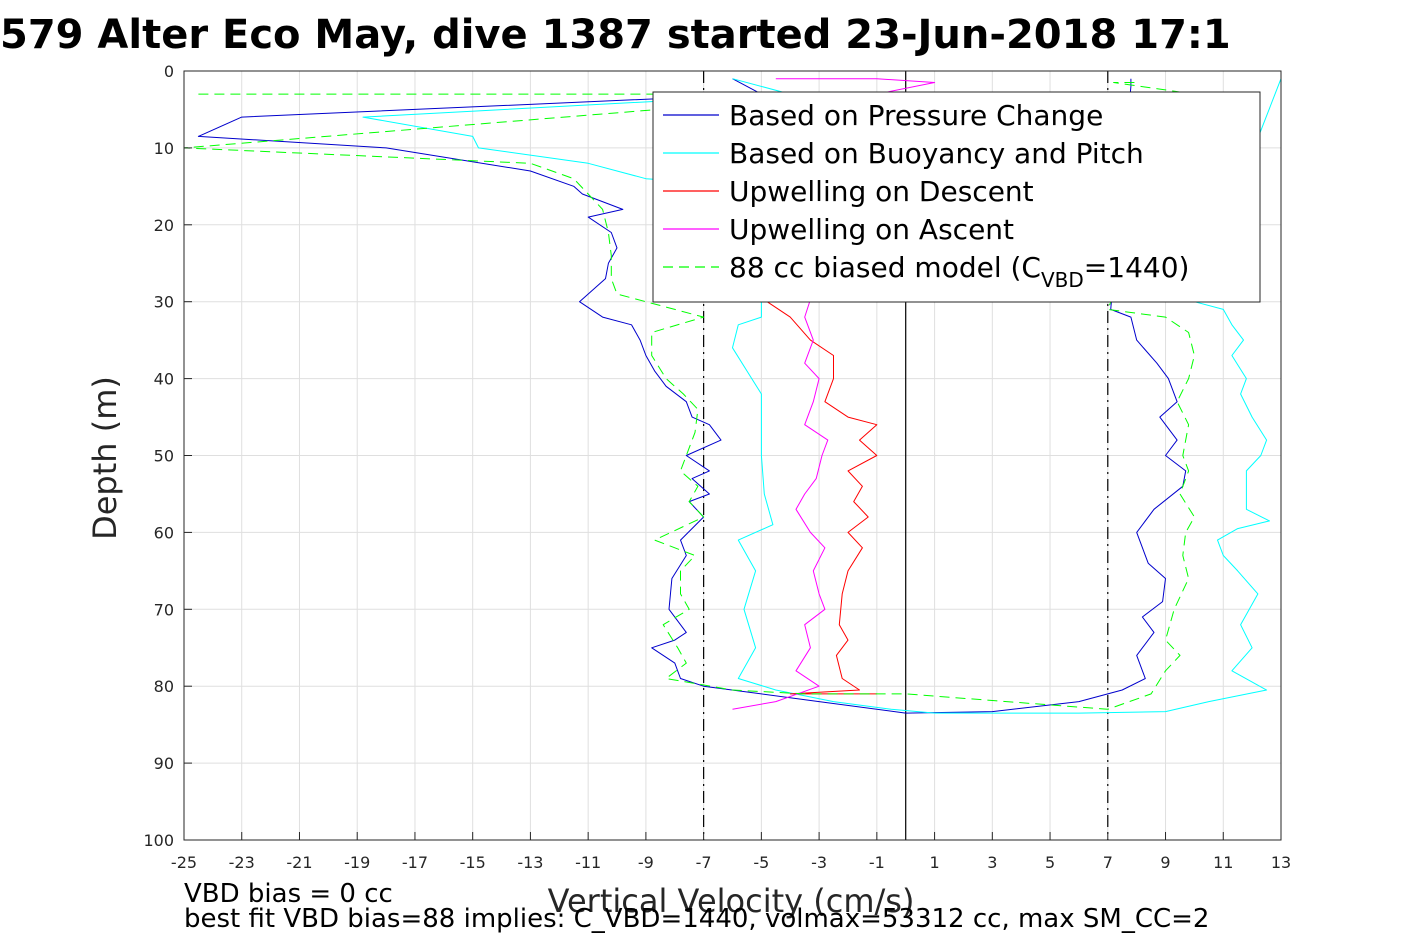 This screenshot has width=1417, height=945. I want to click on x-tick-label-7: -11, so click(588, 862).